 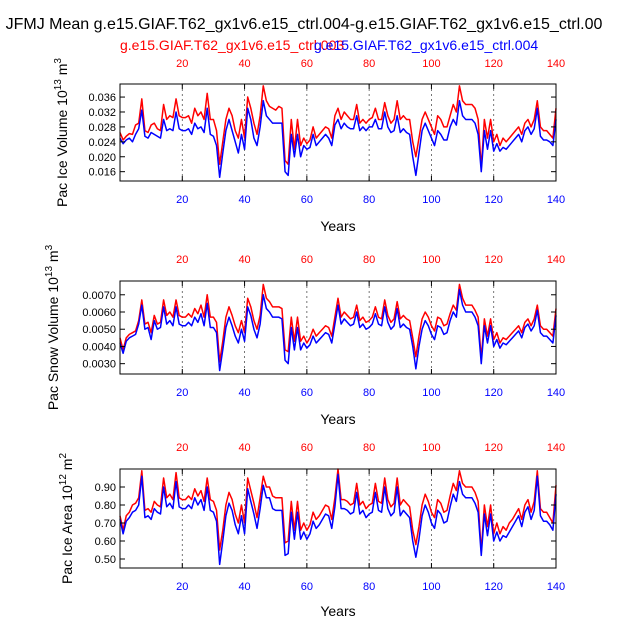 I want to click on y-tick-label: 0.0070, so click(x=99, y=296).